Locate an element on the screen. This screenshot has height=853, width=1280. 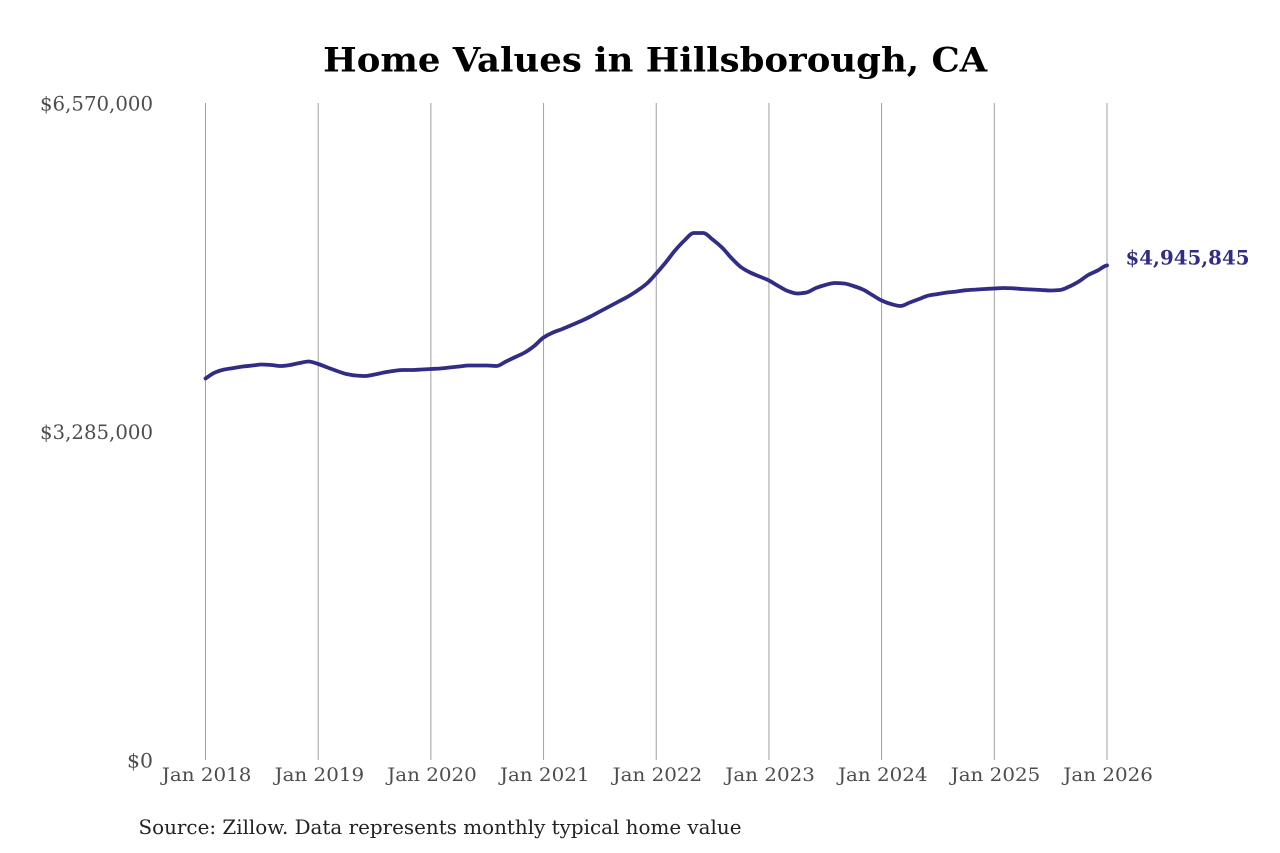
svg-text: $4,945,845 is located at coordinates (1188, 258).